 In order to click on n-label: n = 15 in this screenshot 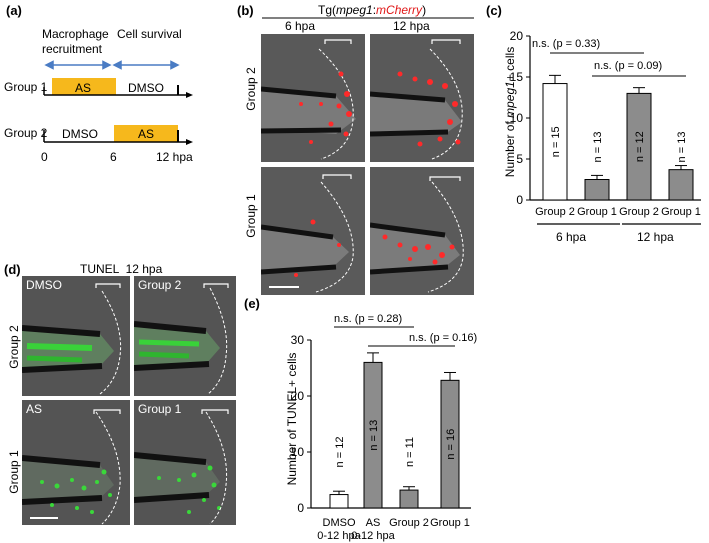, I will do `click(556, 141)`.